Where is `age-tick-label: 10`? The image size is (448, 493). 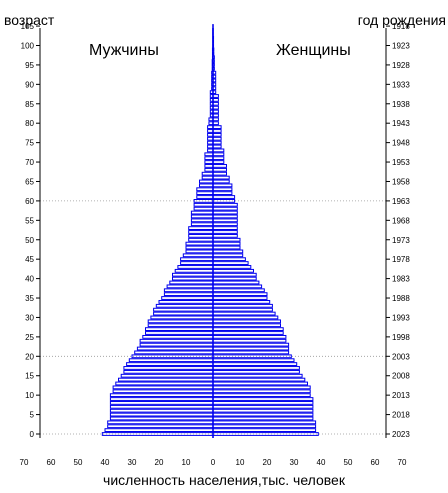 age-tick-label: 10 is located at coordinates (29, 395).